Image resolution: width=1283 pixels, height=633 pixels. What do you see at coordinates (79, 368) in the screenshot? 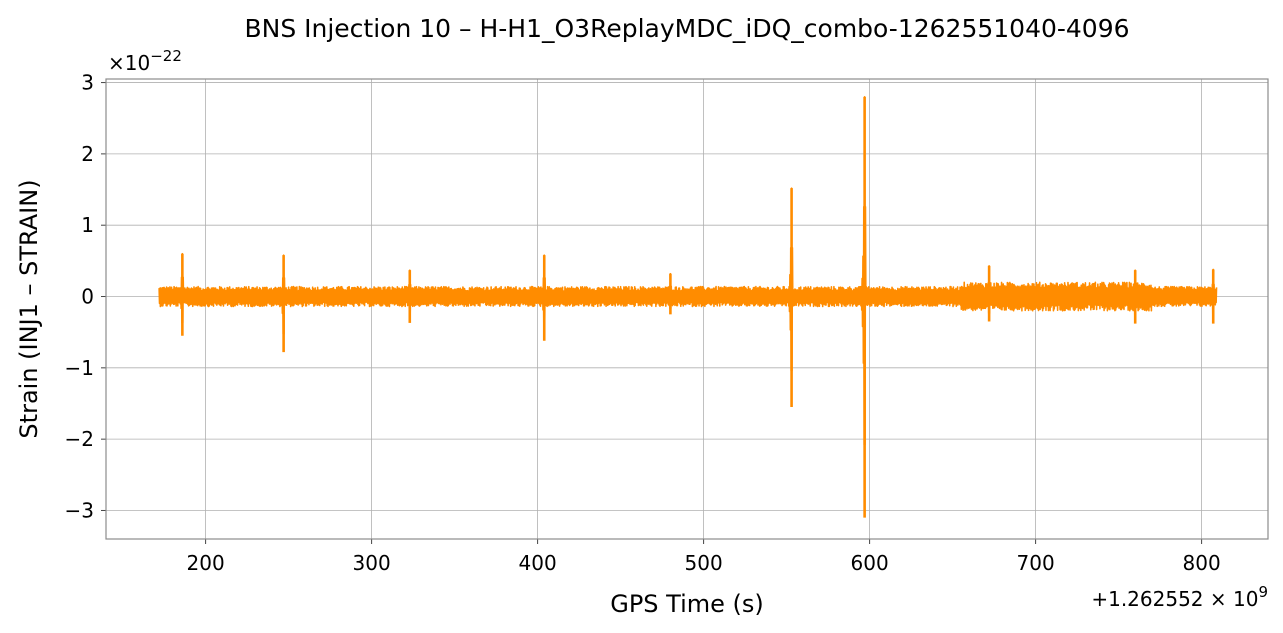
I see `y-tick-label: −1` at bounding box center [79, 368].